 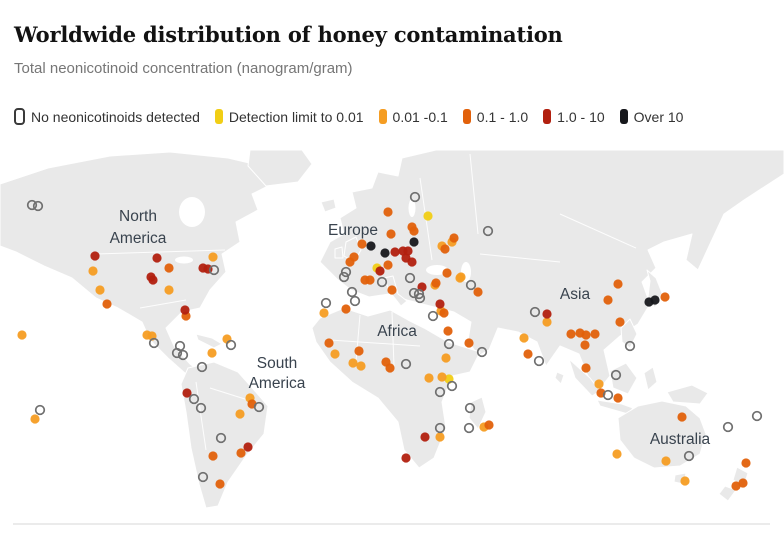 What do you see at coordinates (328, 205) in the screenshot?
I see `land-iceland` at bounding box center [328, 205].